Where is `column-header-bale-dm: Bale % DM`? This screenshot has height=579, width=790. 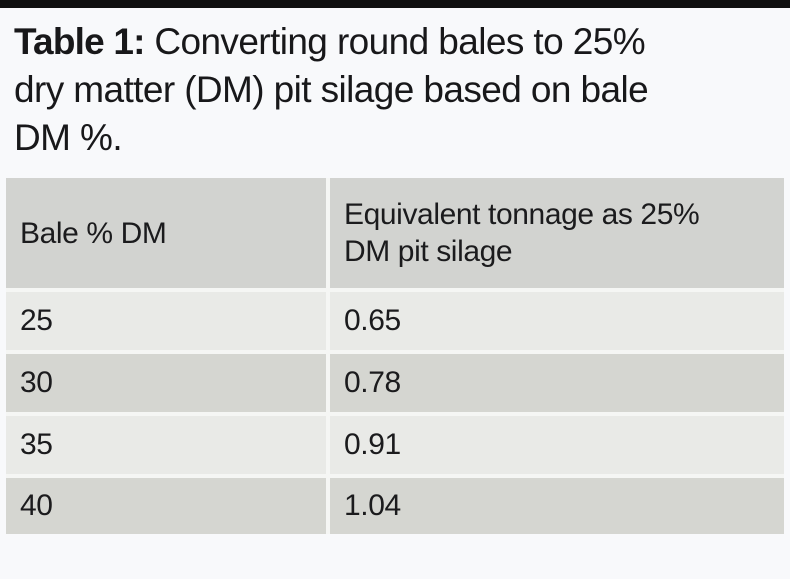
column-header-bale-dm: Bale % DM is located at coordinates (166, 233).